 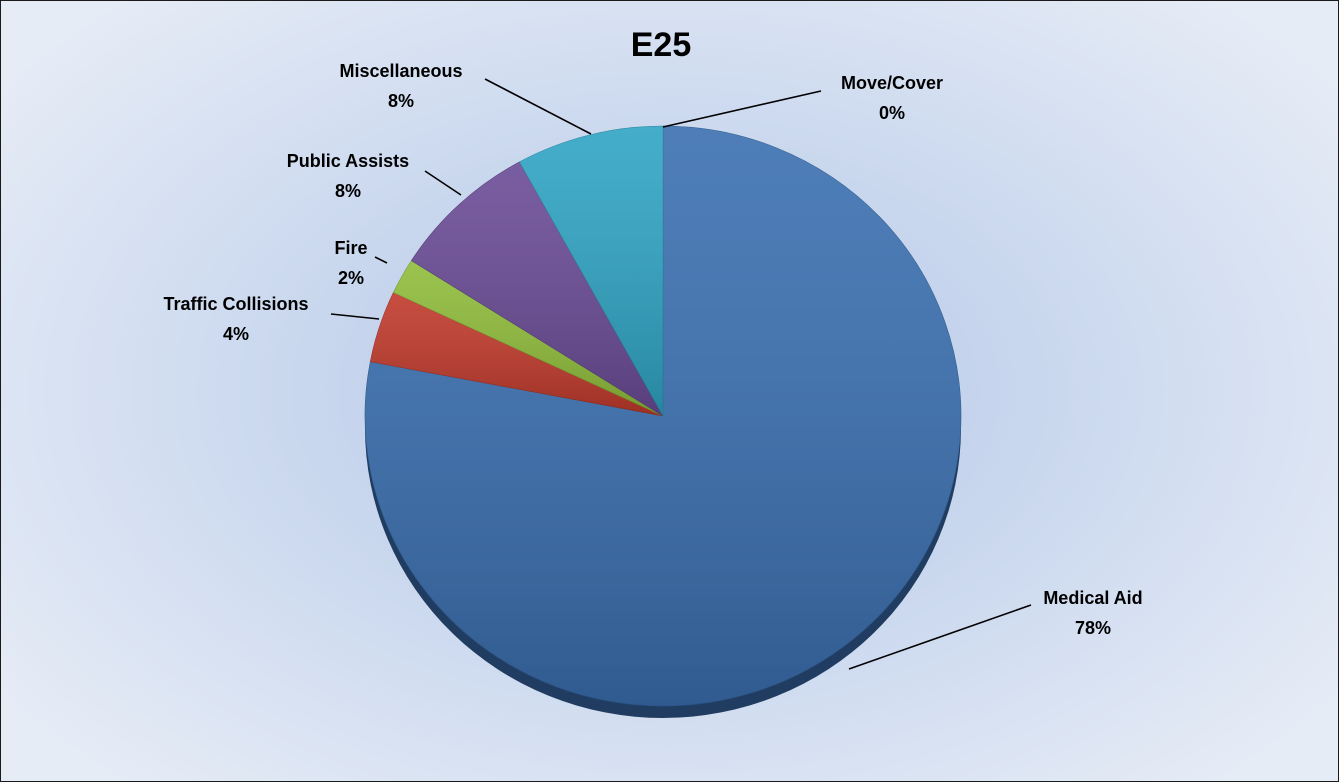 I want to click on slice-label-traffic-collisions: Traffic Collisions, so click(x=235, y=304).